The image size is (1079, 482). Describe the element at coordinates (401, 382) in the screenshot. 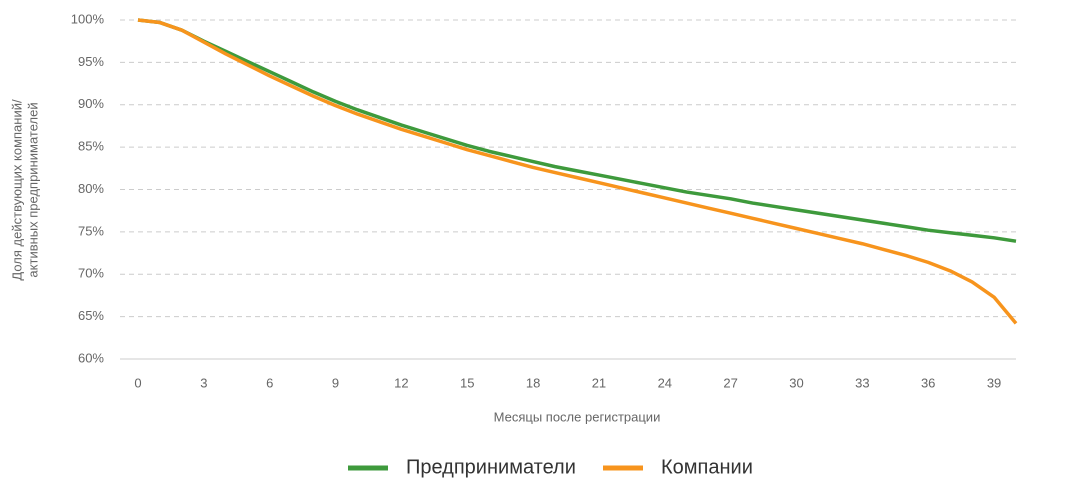

I see `x-tick-label: 12` at that location.